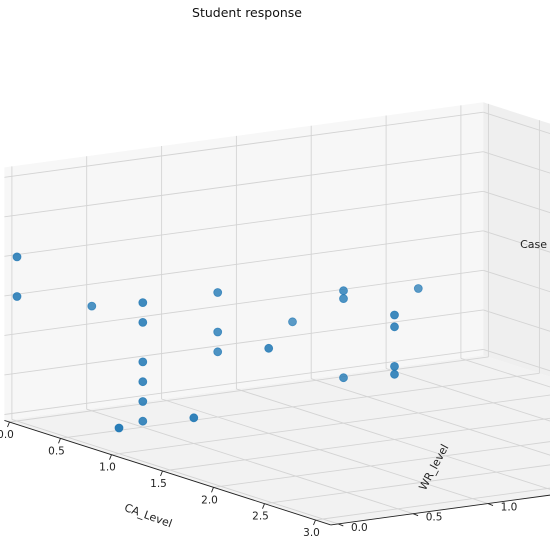 This screenshot has width=550, height=549. What do you see at coordinates (260, 517) in the screenshot?
I see `x-tick-label: 2.5` at bounding box center [260, 517].